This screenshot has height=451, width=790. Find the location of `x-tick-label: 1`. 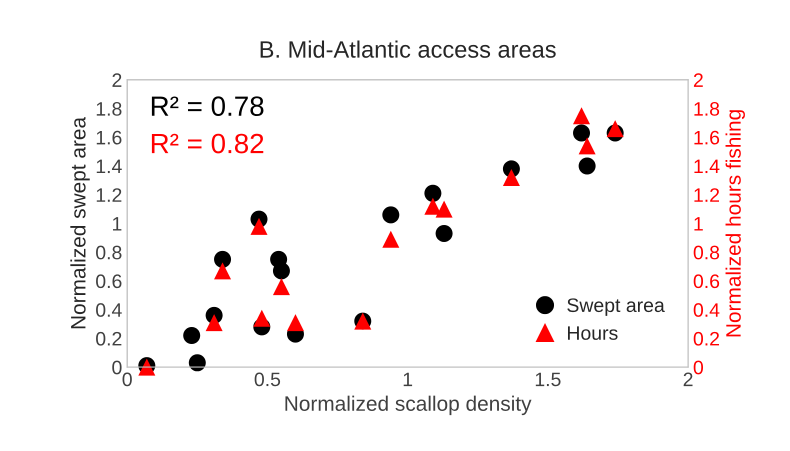

x-tick-label: 1 is located at coordinates (408, 379).